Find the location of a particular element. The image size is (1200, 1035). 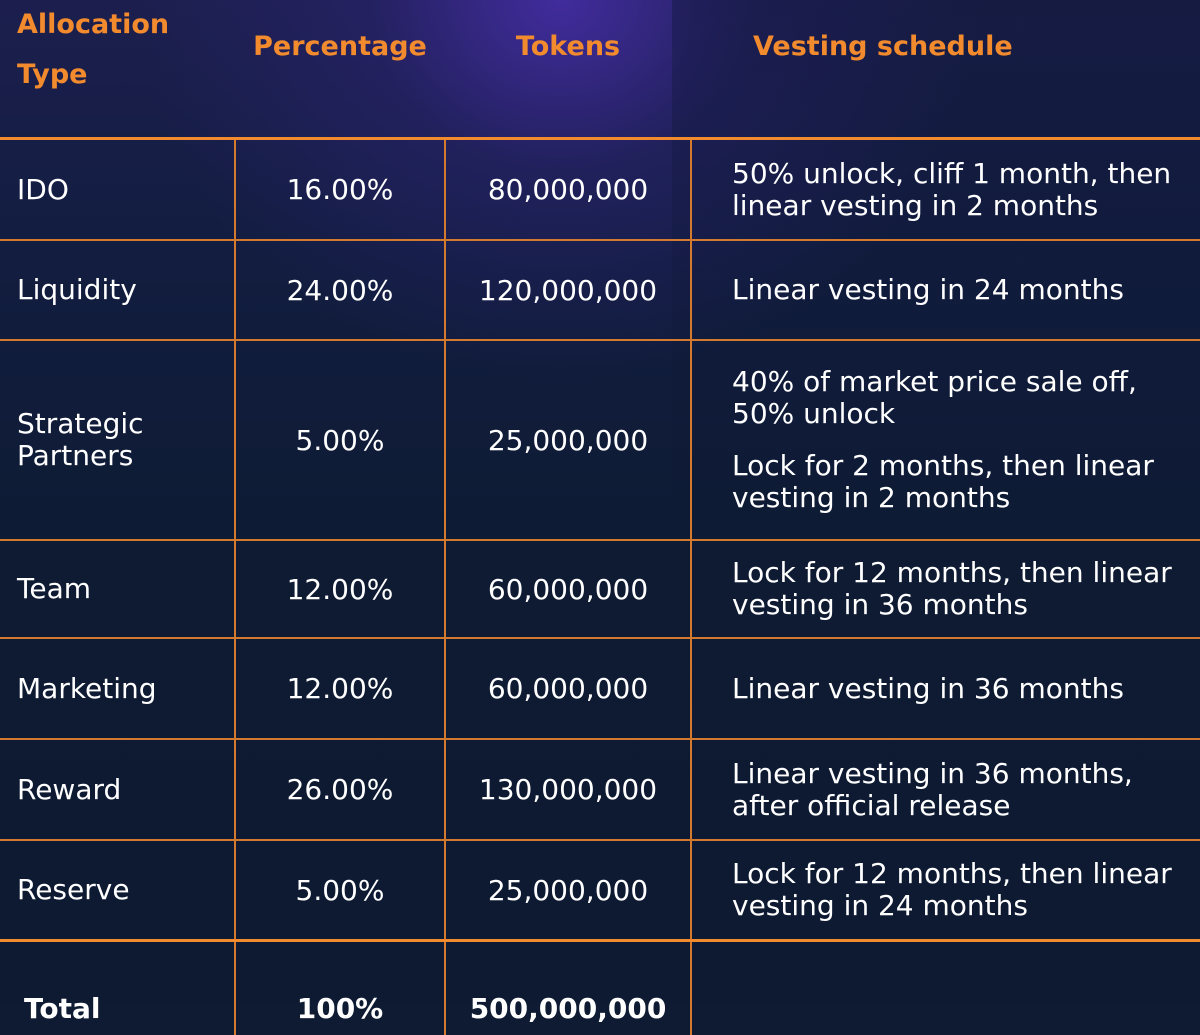

header-tokens: Tokens is located at coordinates (568, 69).